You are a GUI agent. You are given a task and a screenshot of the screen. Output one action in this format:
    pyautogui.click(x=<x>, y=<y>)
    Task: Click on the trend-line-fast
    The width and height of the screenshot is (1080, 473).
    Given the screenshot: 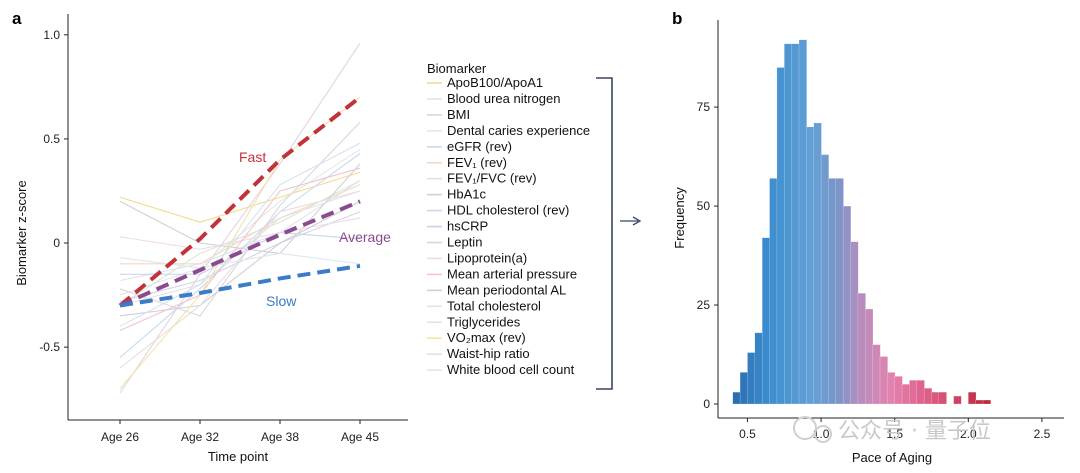 What is the action you would take?
    pyautogui.click(x=240, y=201)
    